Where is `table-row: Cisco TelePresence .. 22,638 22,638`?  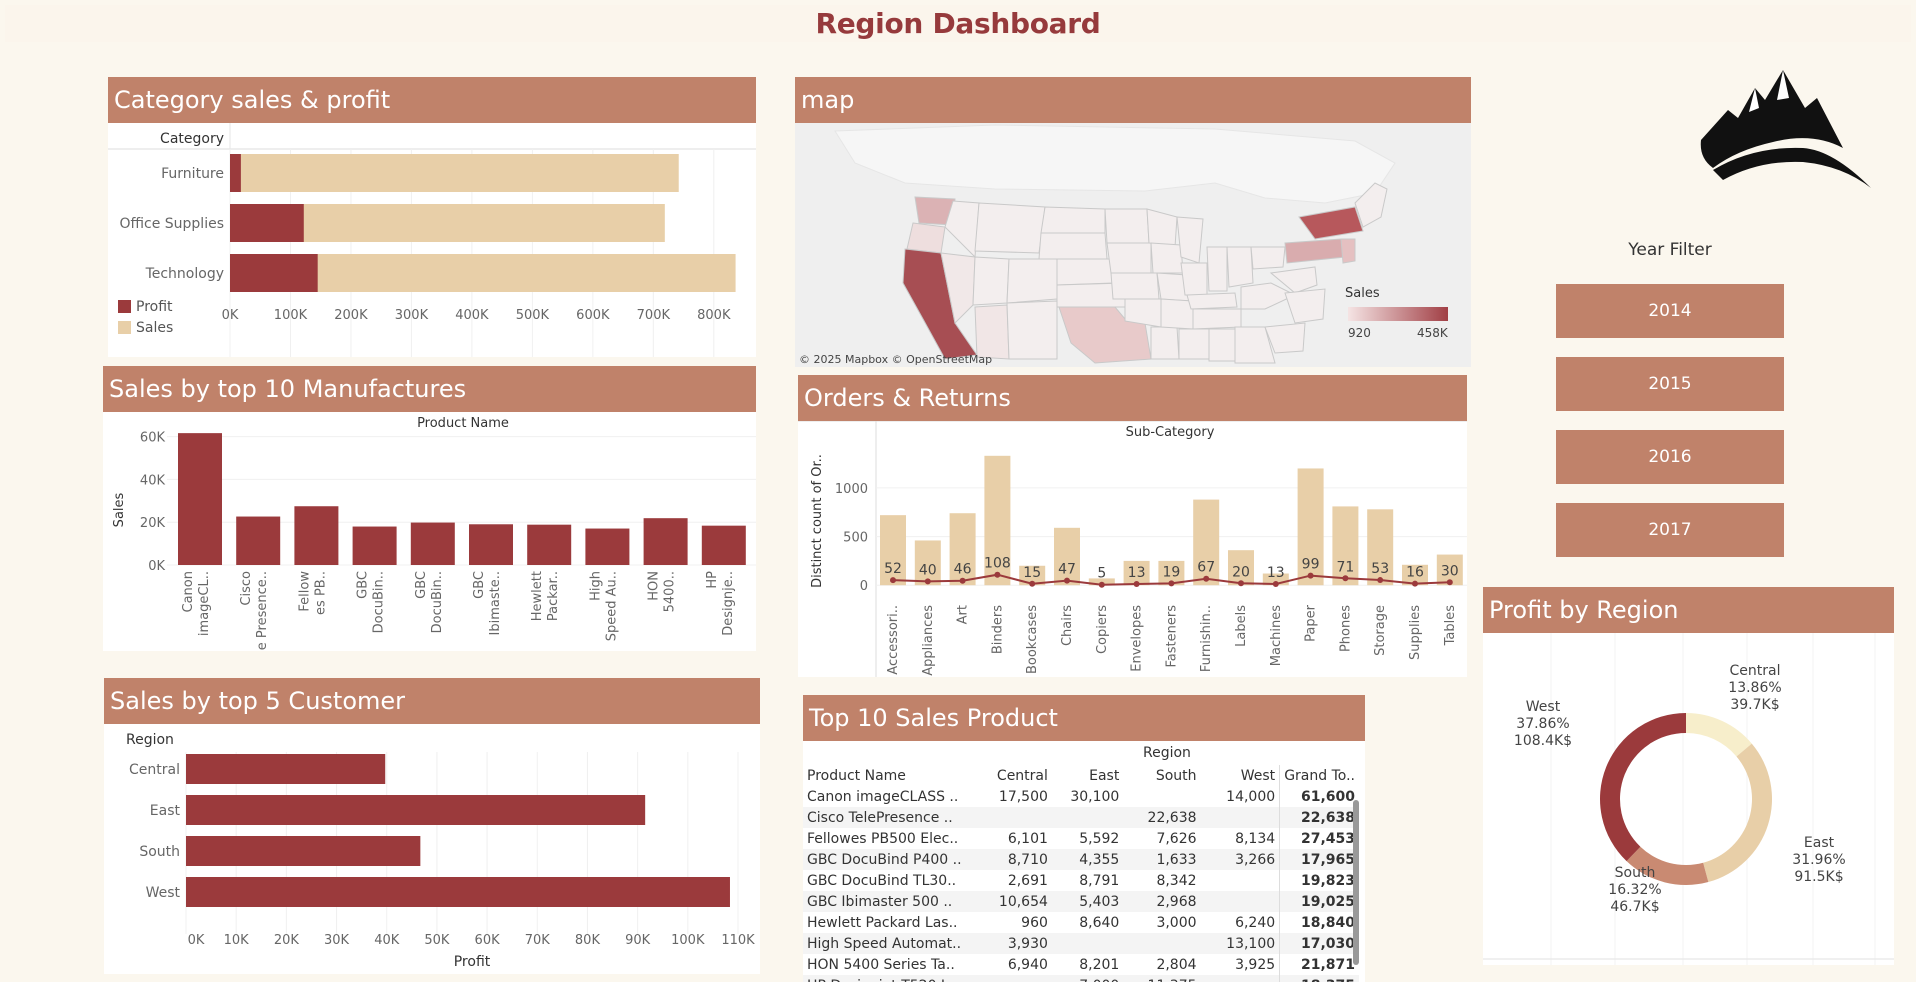
table-row: Cisco TelePresence .. 22,638 22,638 is located at coordinates (1081, 817).